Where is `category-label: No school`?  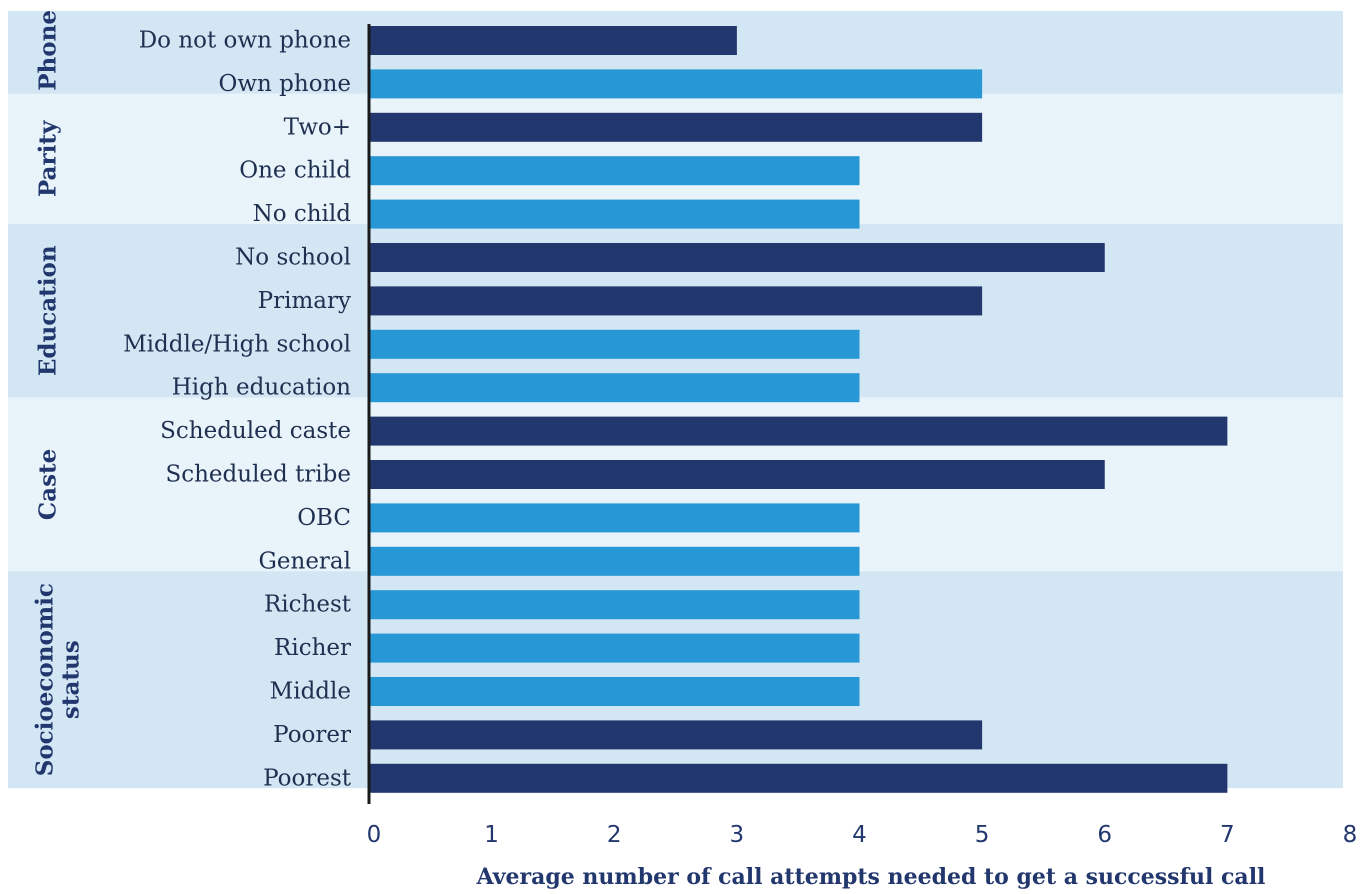 category-label: No school is located at coordinates (293, 258).